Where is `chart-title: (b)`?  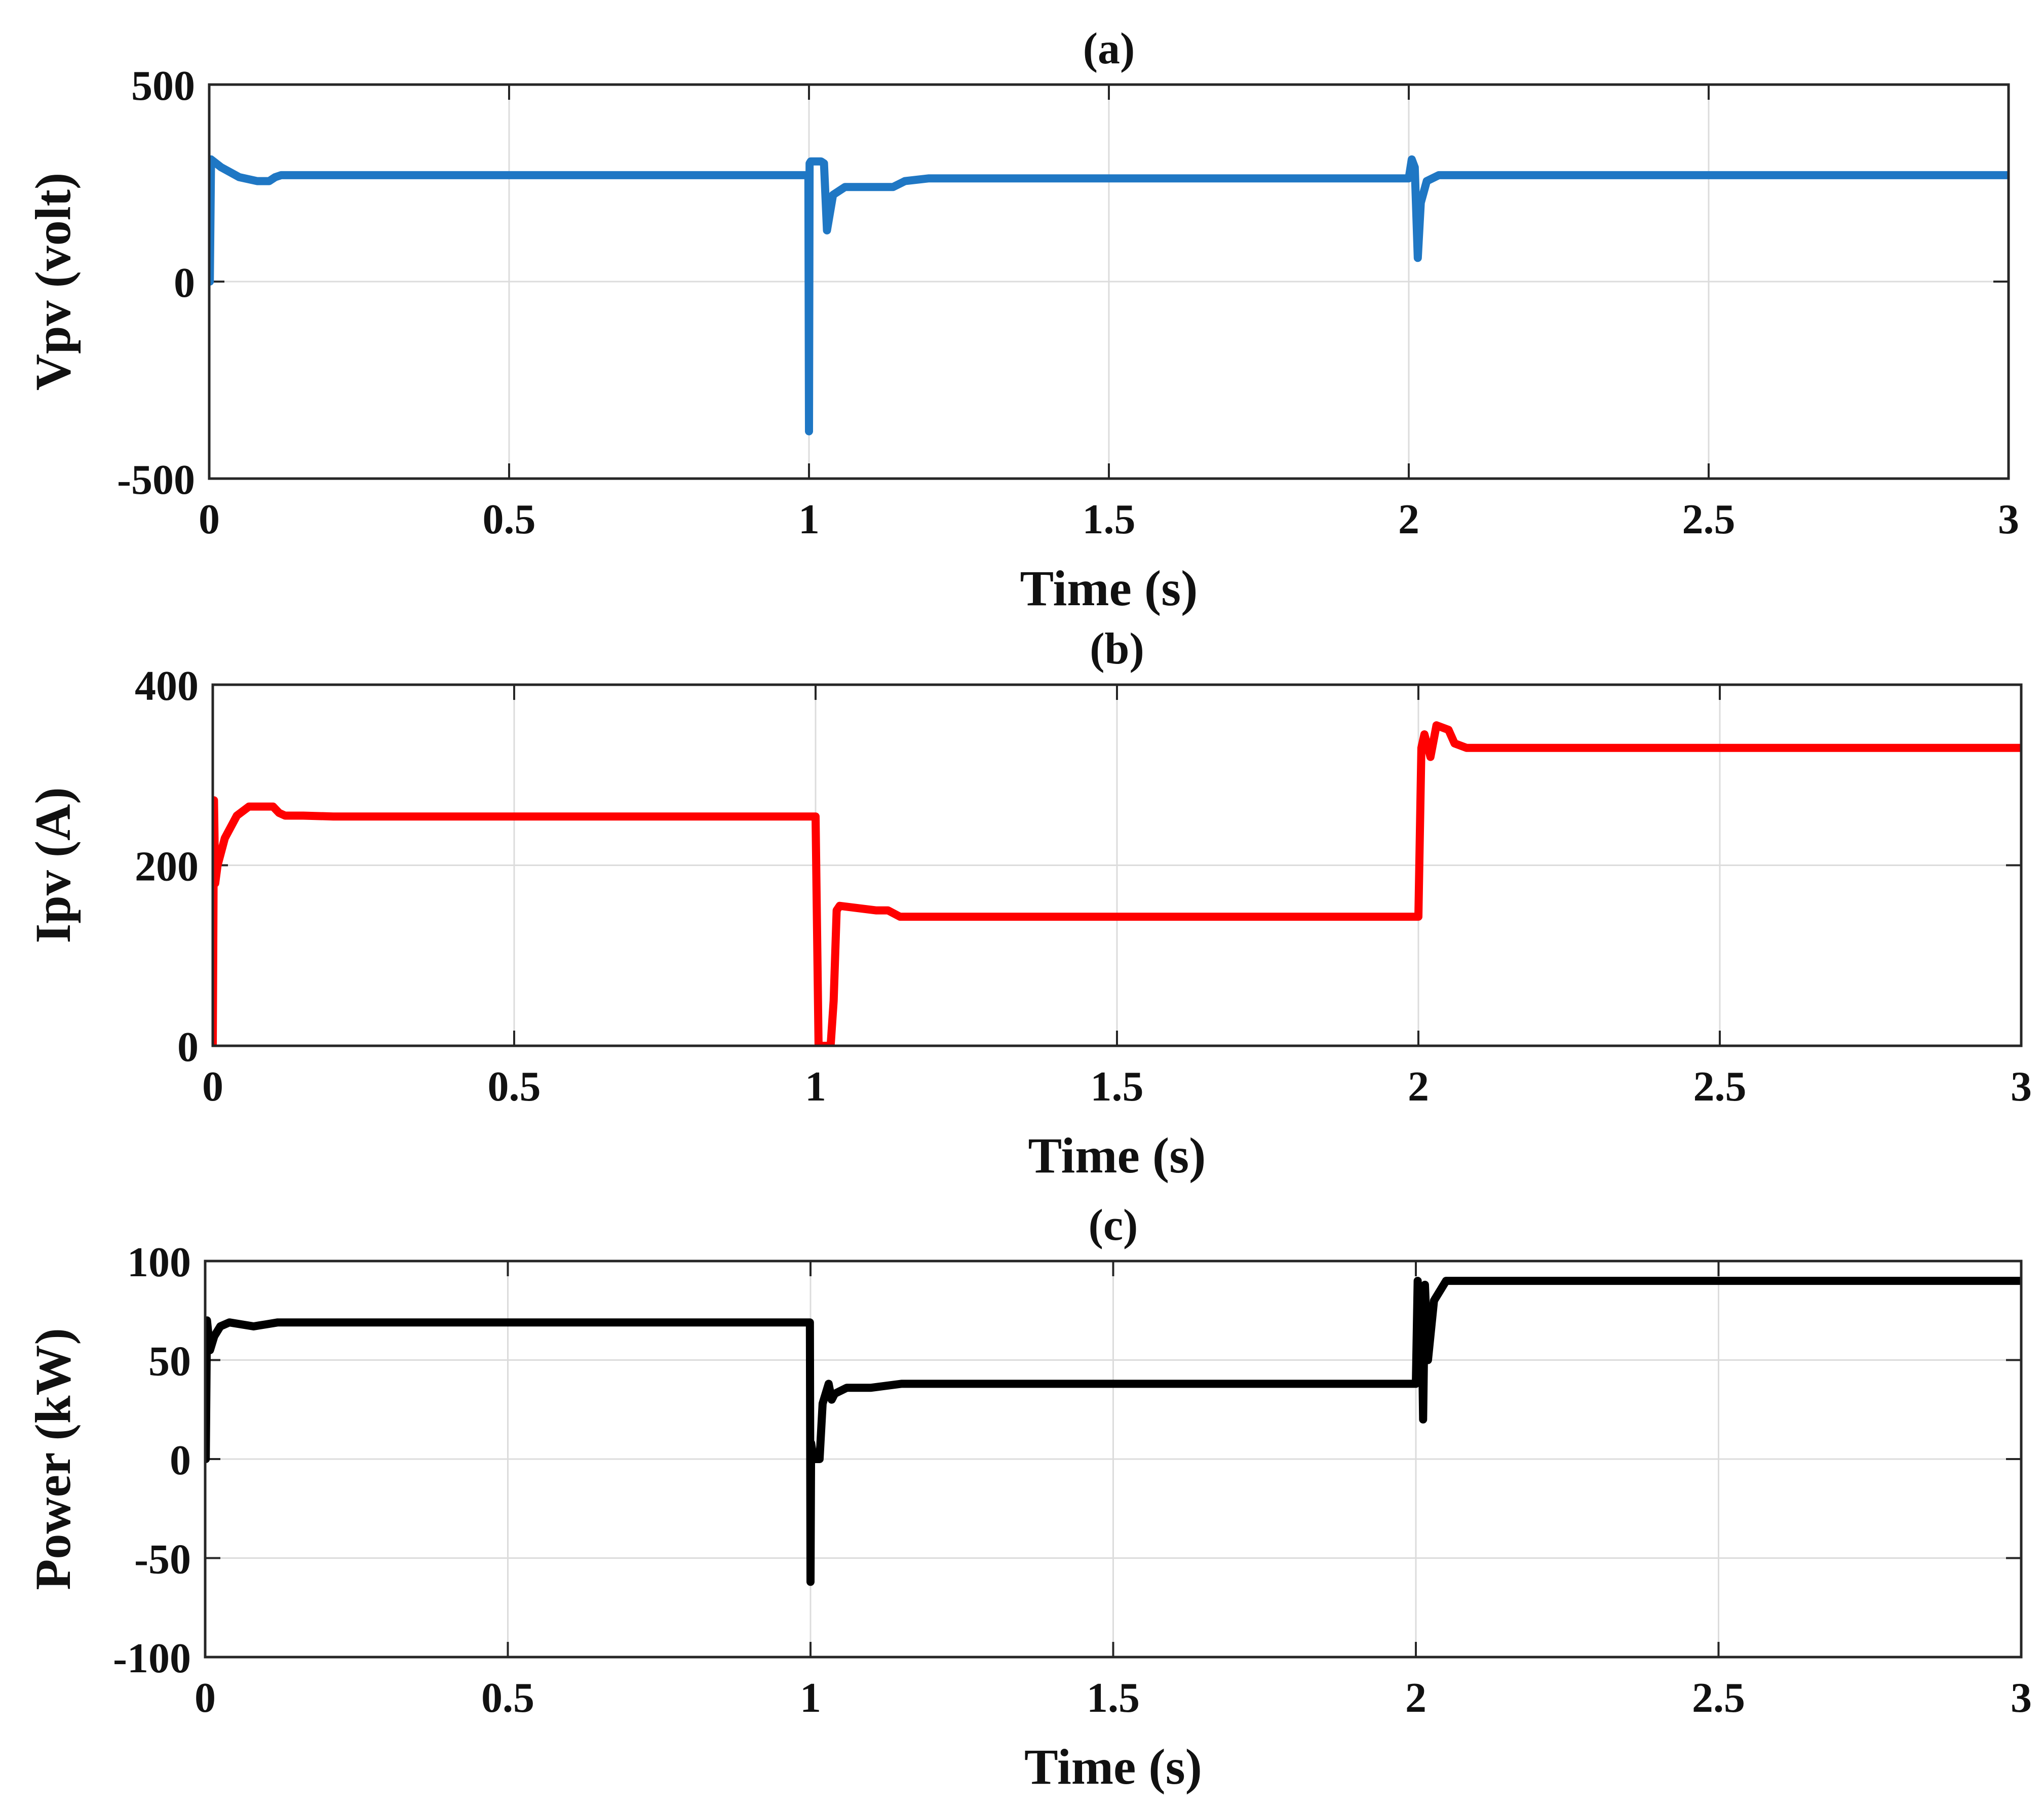
chart-title: (b) is located at coordinates (1117, 649).